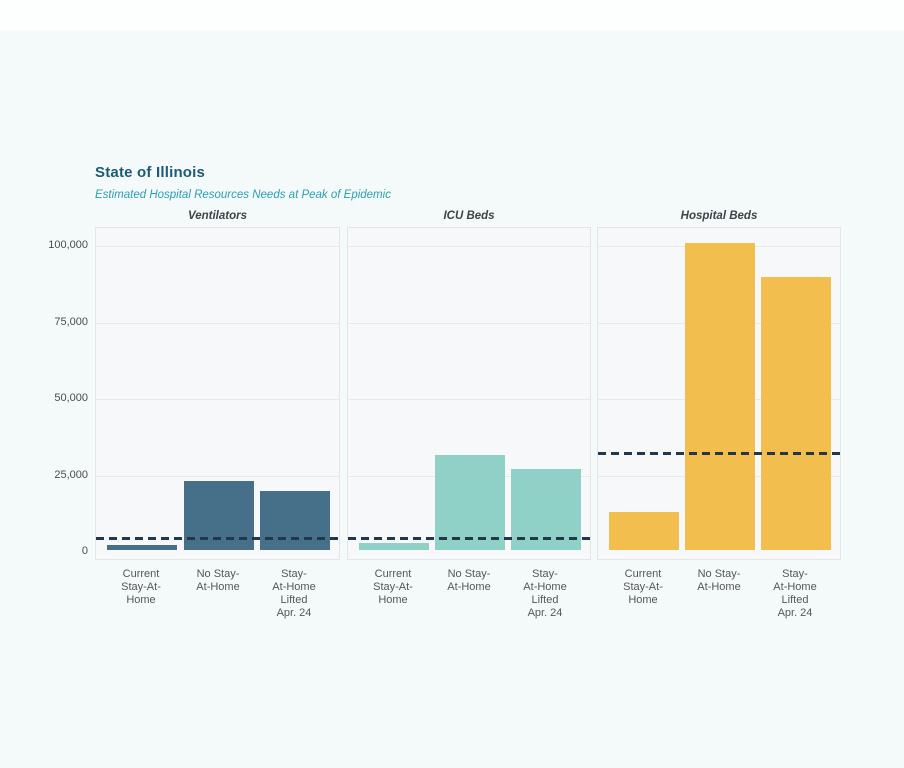  I want to click on chart-title: State of Illinois, so click(150, 172).